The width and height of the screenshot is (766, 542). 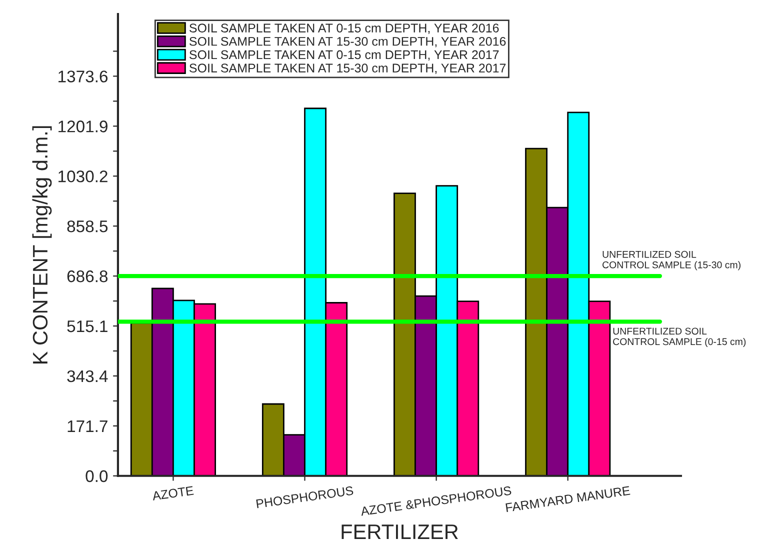 What do you see at coordinates (671, 260) in the screenshot?
I see `ref-line-label: UNFERTILIZED SOIL CONTROL SAMPLE (15-30 cm)` at bounding box center [671, 260].